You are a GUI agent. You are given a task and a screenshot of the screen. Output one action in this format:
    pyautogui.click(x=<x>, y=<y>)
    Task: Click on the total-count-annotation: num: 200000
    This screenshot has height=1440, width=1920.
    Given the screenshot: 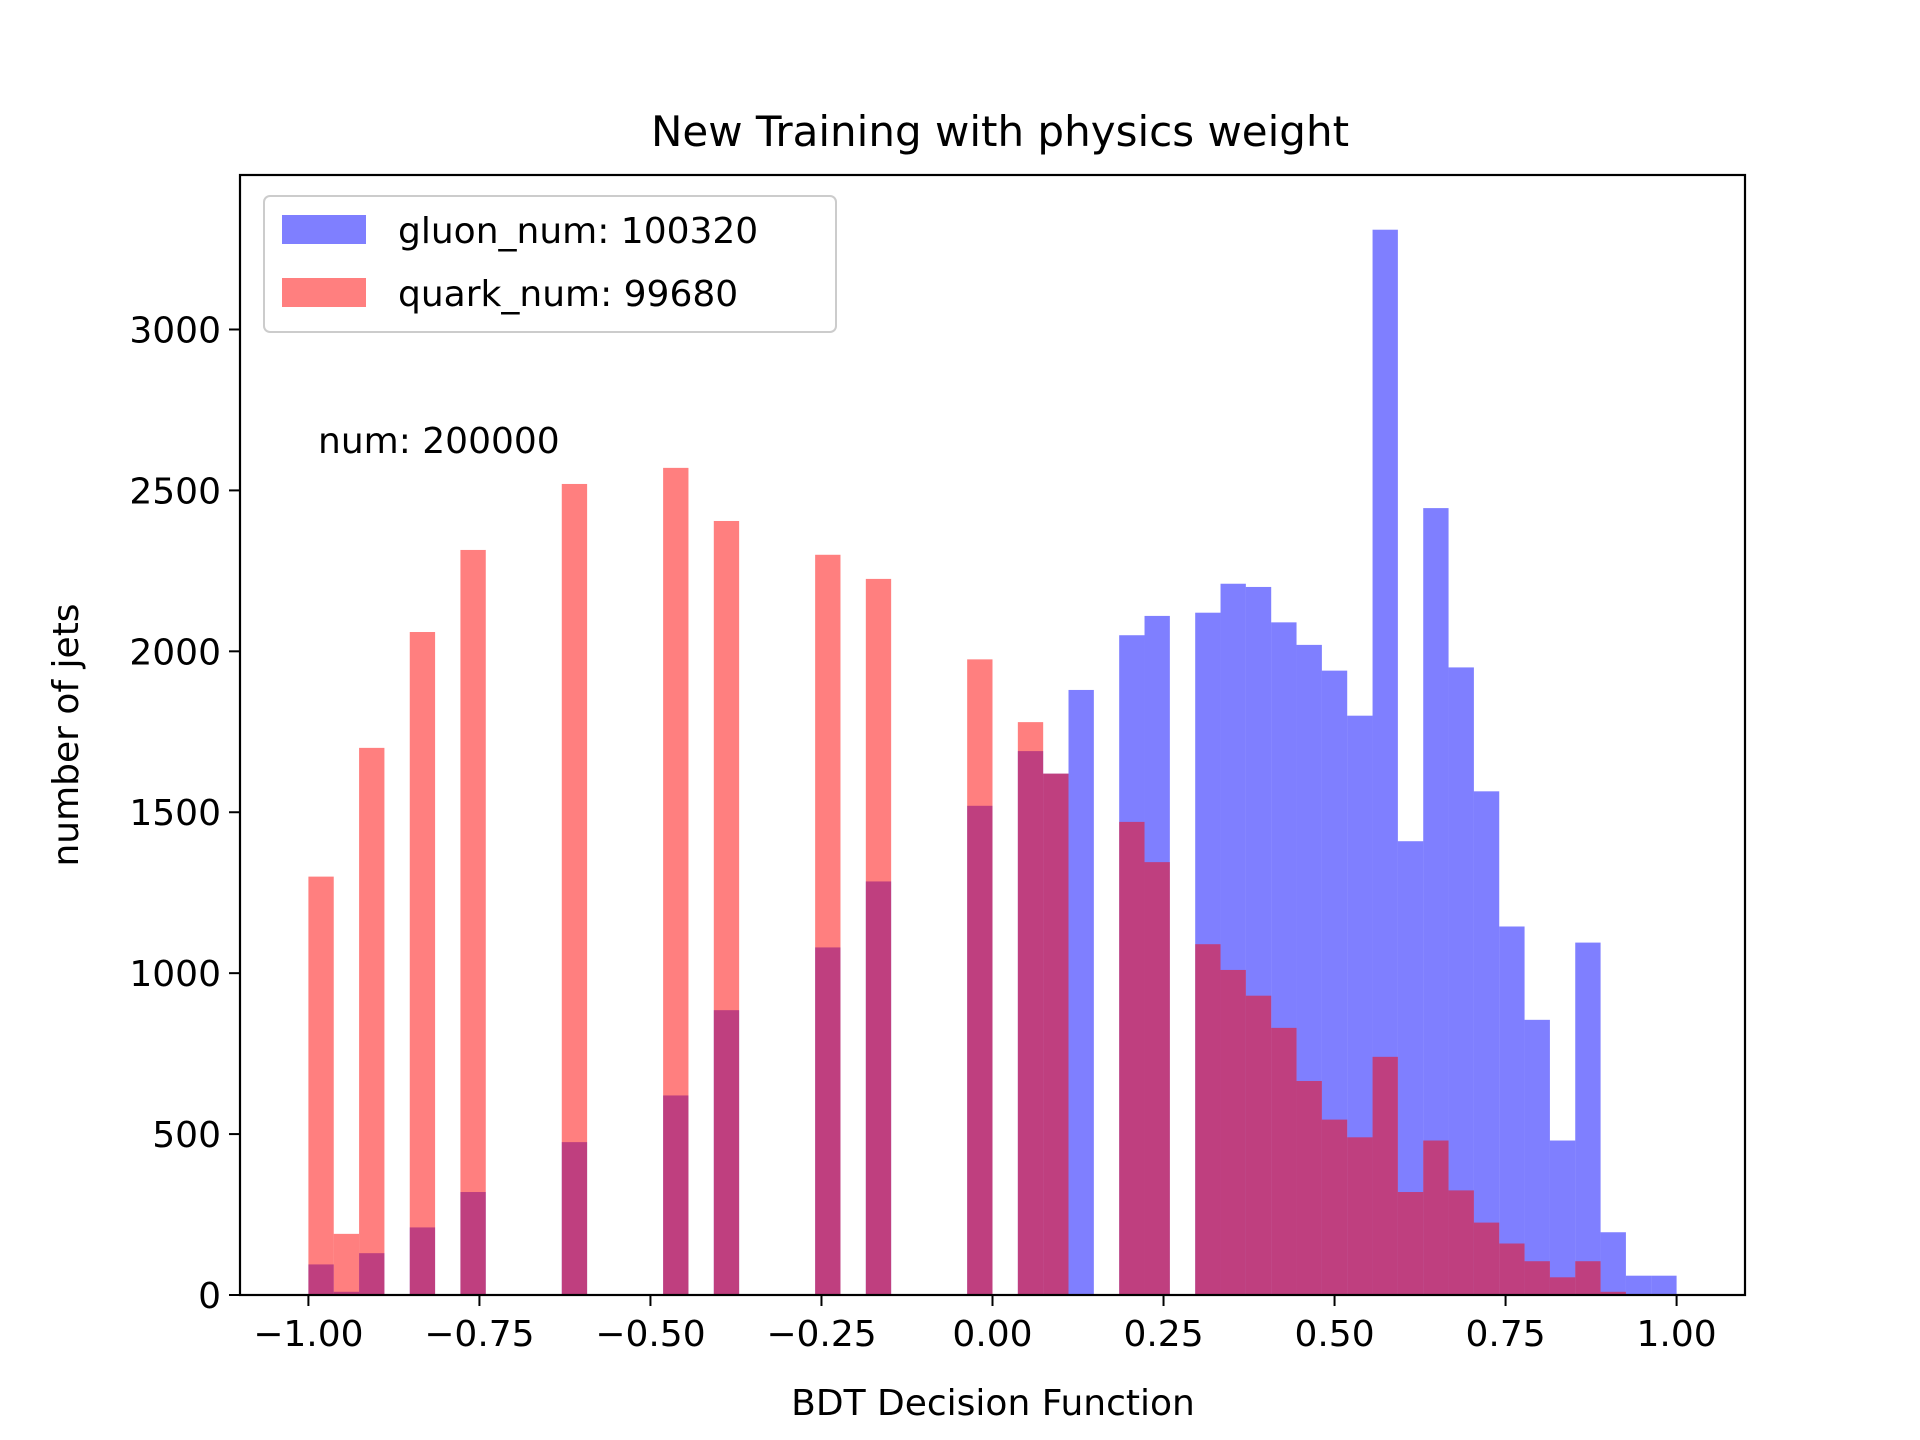 What is the action you would take?
    pyautogui.click(x=439, y=441)
    